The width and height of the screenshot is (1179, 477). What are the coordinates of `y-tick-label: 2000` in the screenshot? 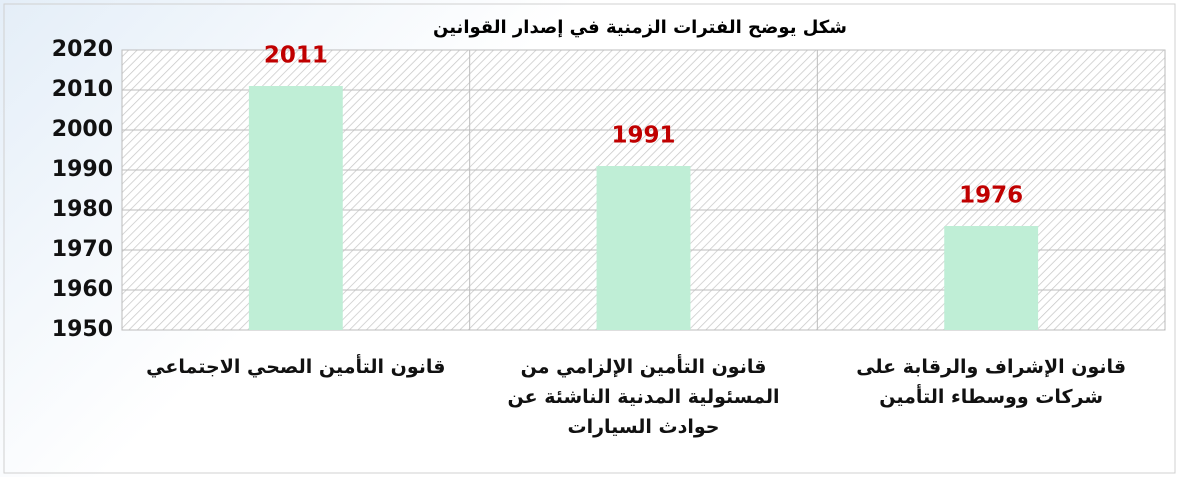 It's located at (82, 129).